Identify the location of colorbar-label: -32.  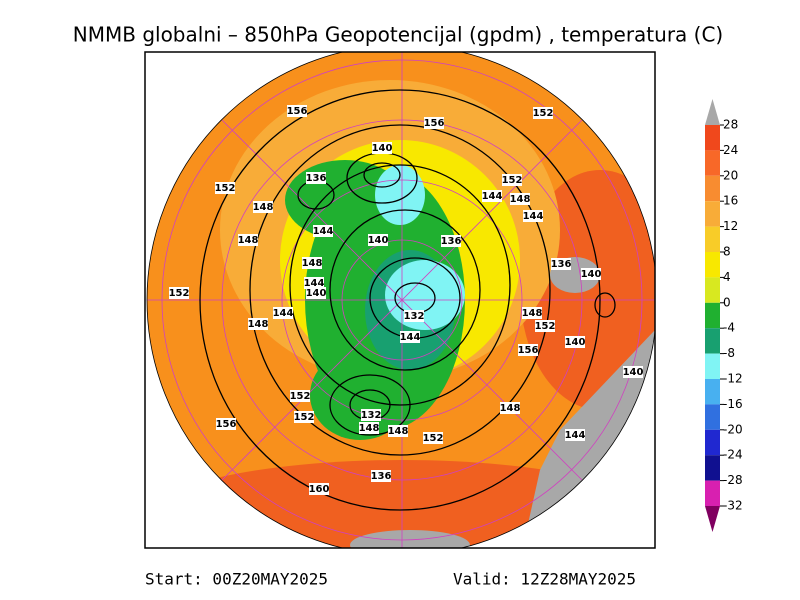
(733, 506).